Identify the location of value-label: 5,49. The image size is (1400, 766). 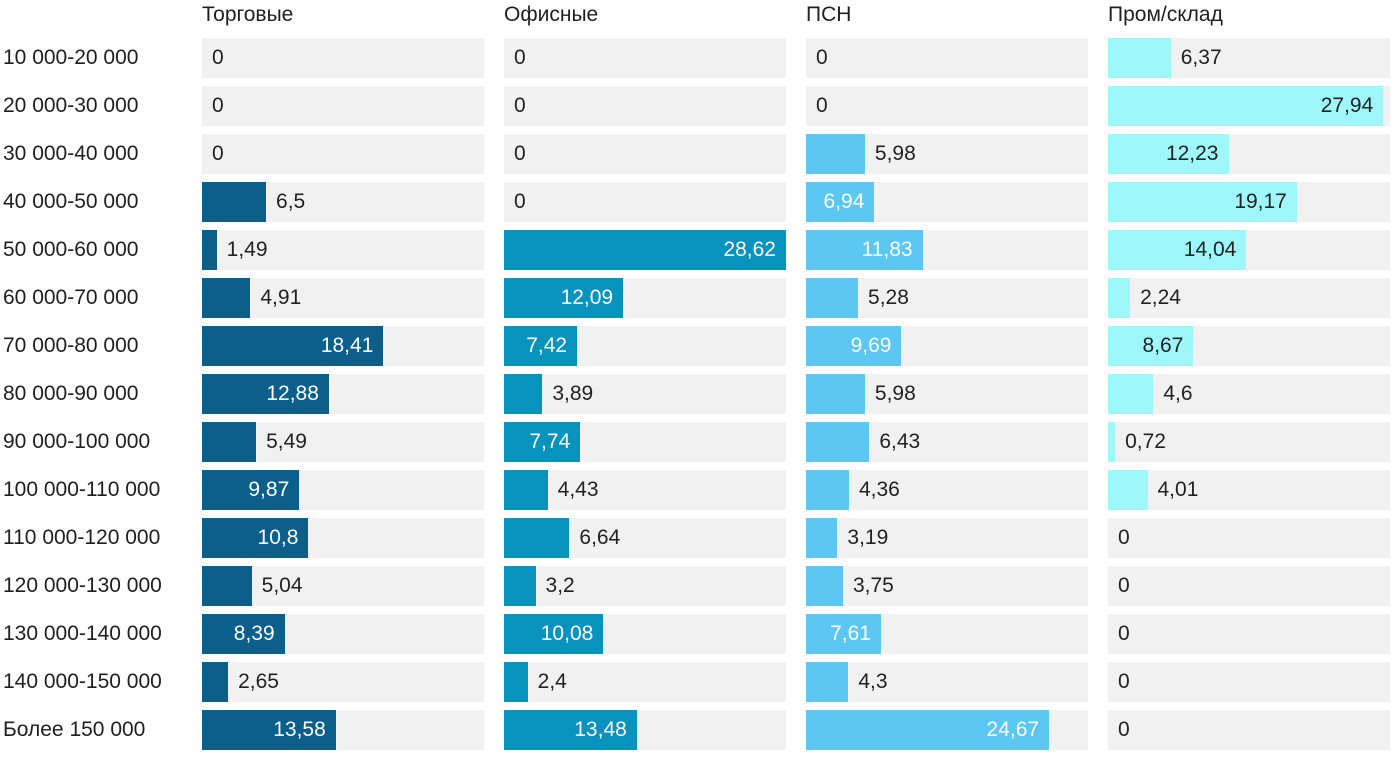
(286, 441).